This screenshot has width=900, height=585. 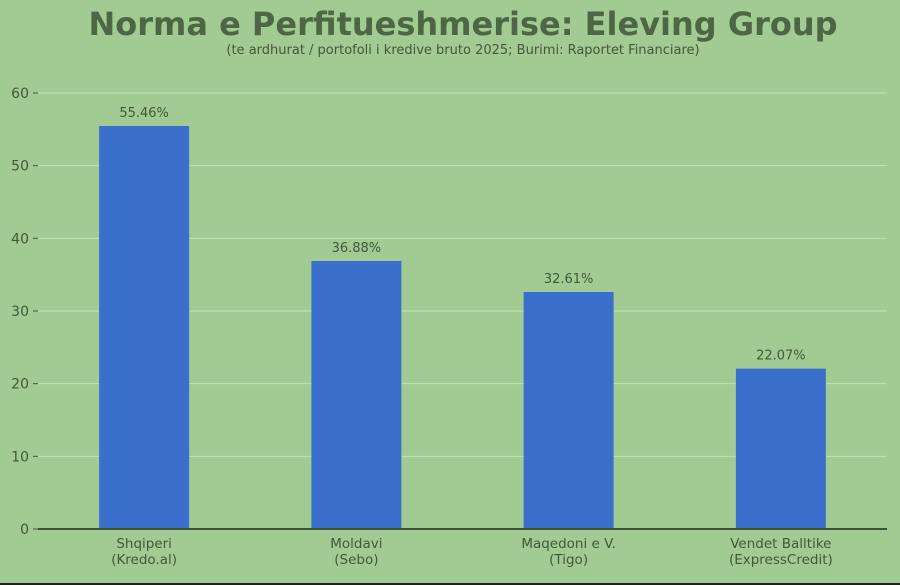 I want to click on x-tick-label: Shqiperi, so click(x=144, y=544).